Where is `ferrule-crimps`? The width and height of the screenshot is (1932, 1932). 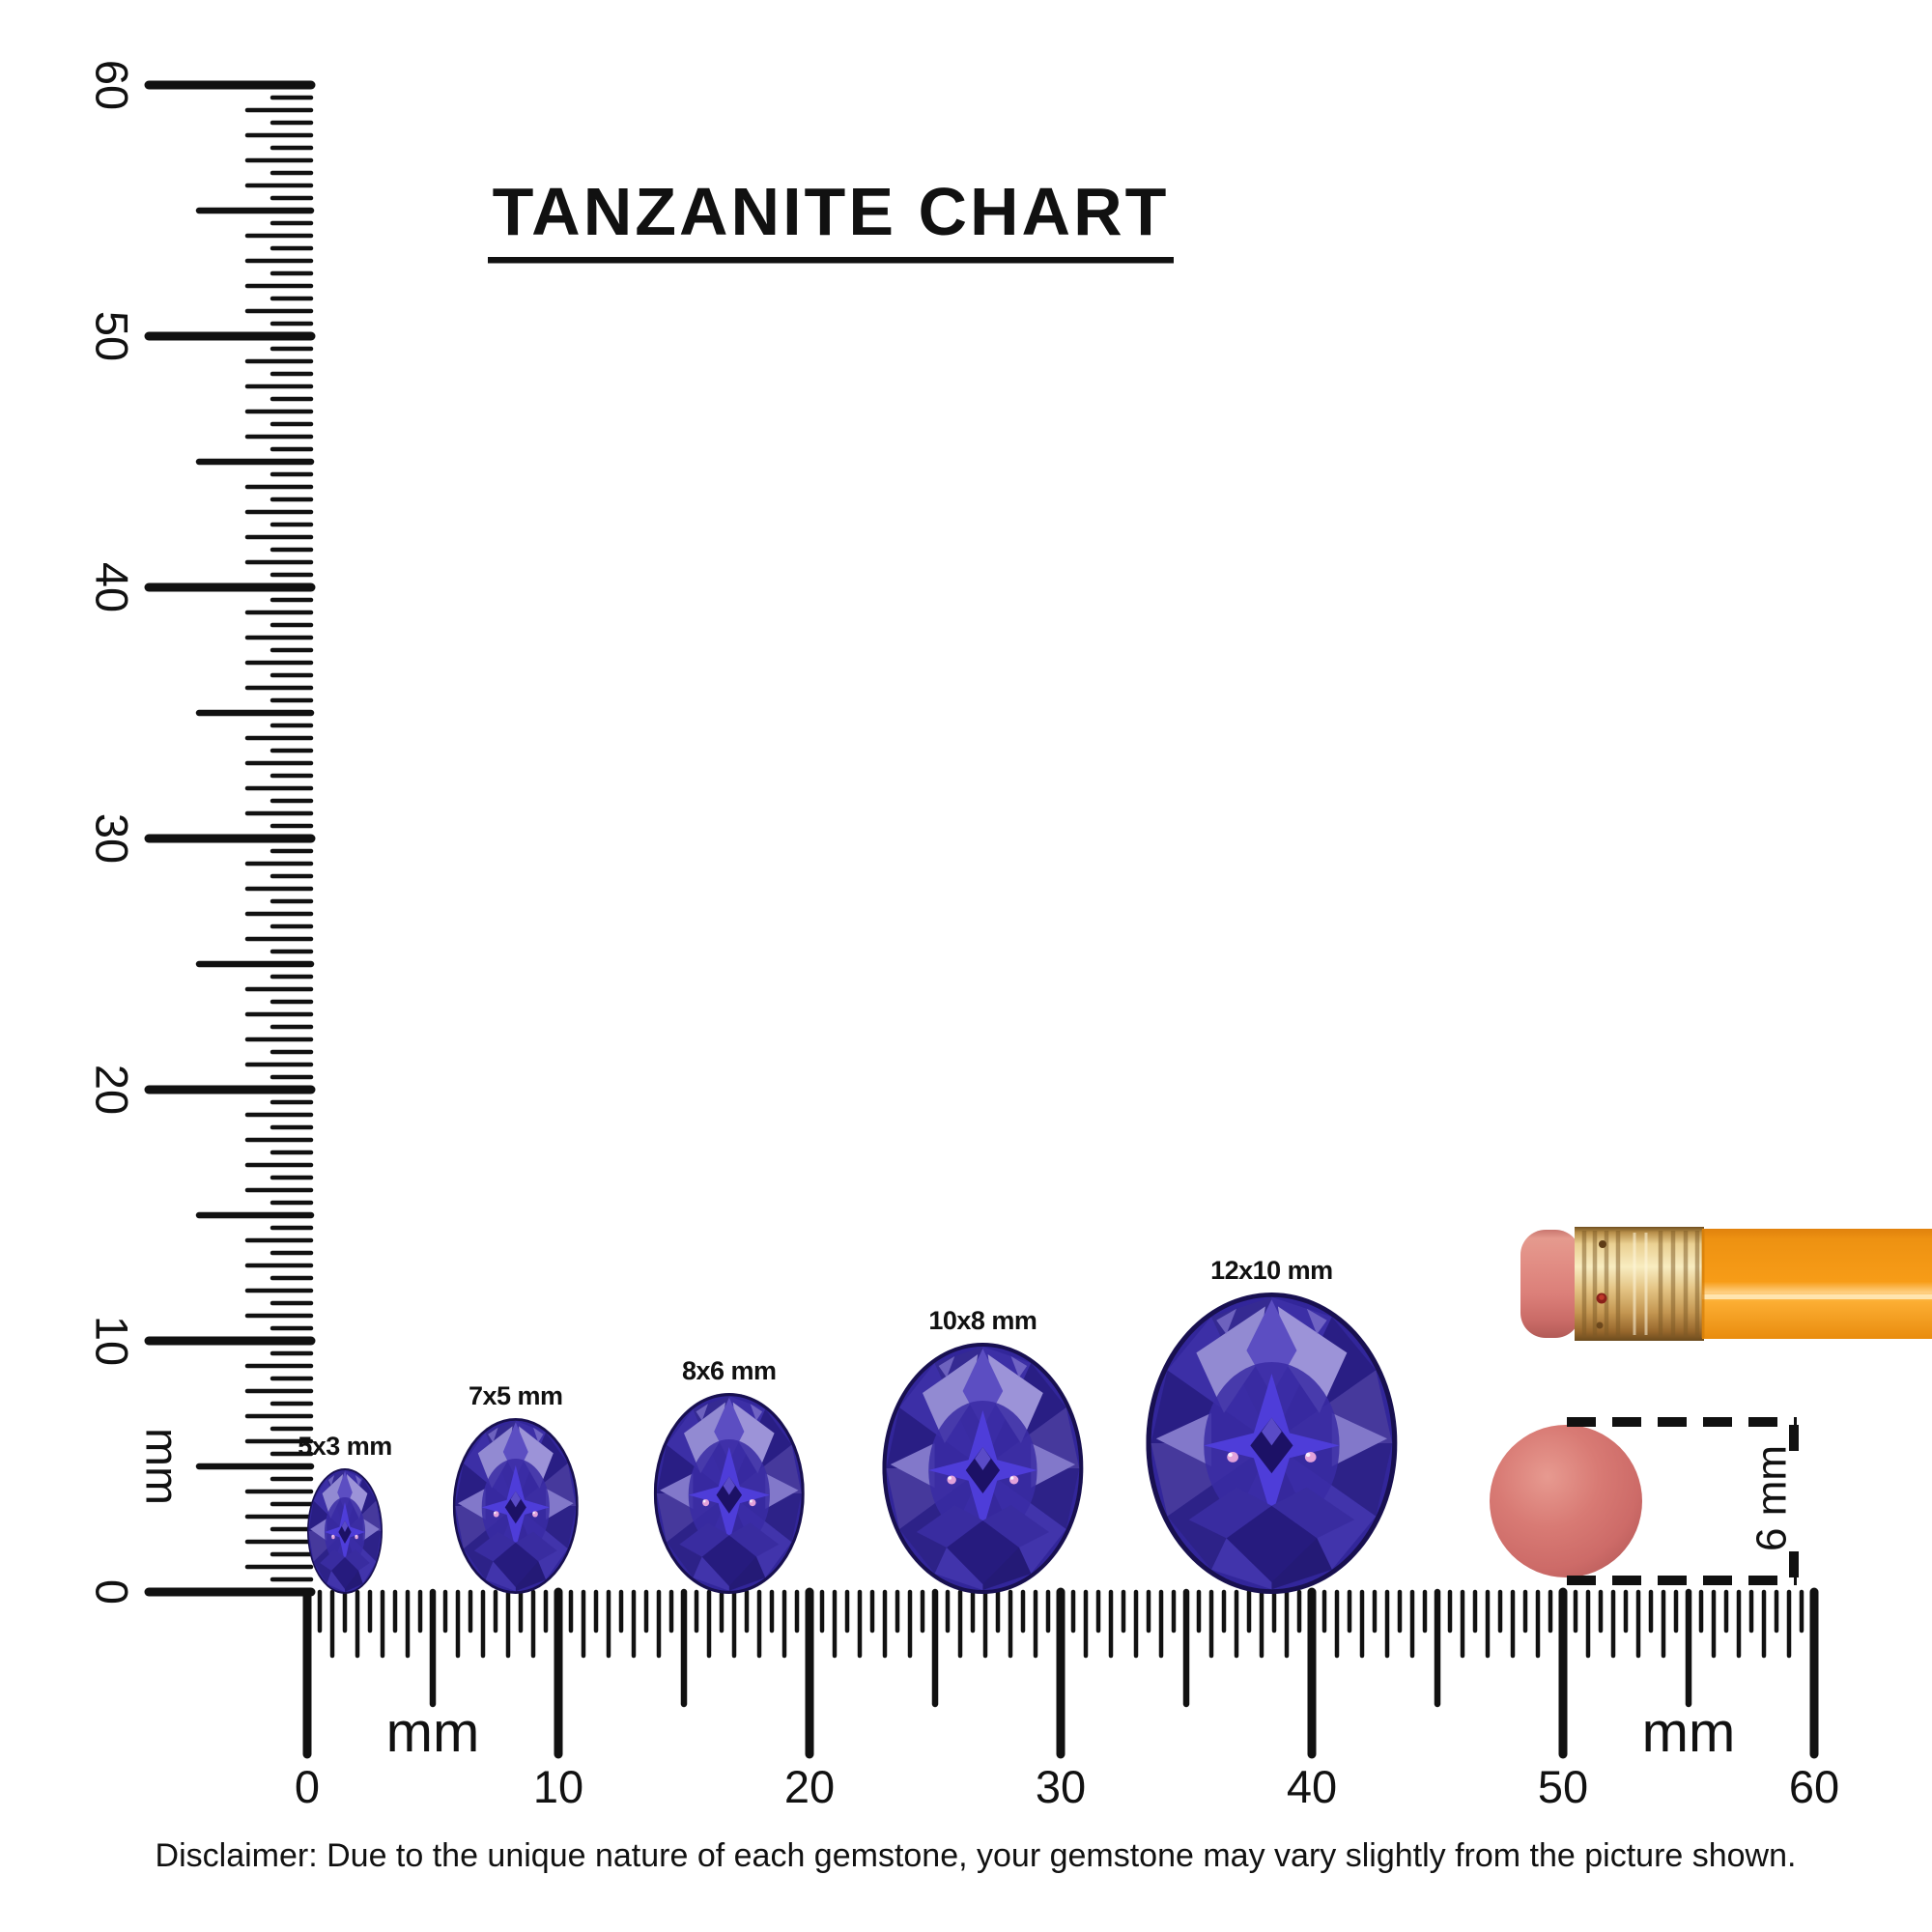 ferrule-crimps is located at coordinates (1640, 1284).